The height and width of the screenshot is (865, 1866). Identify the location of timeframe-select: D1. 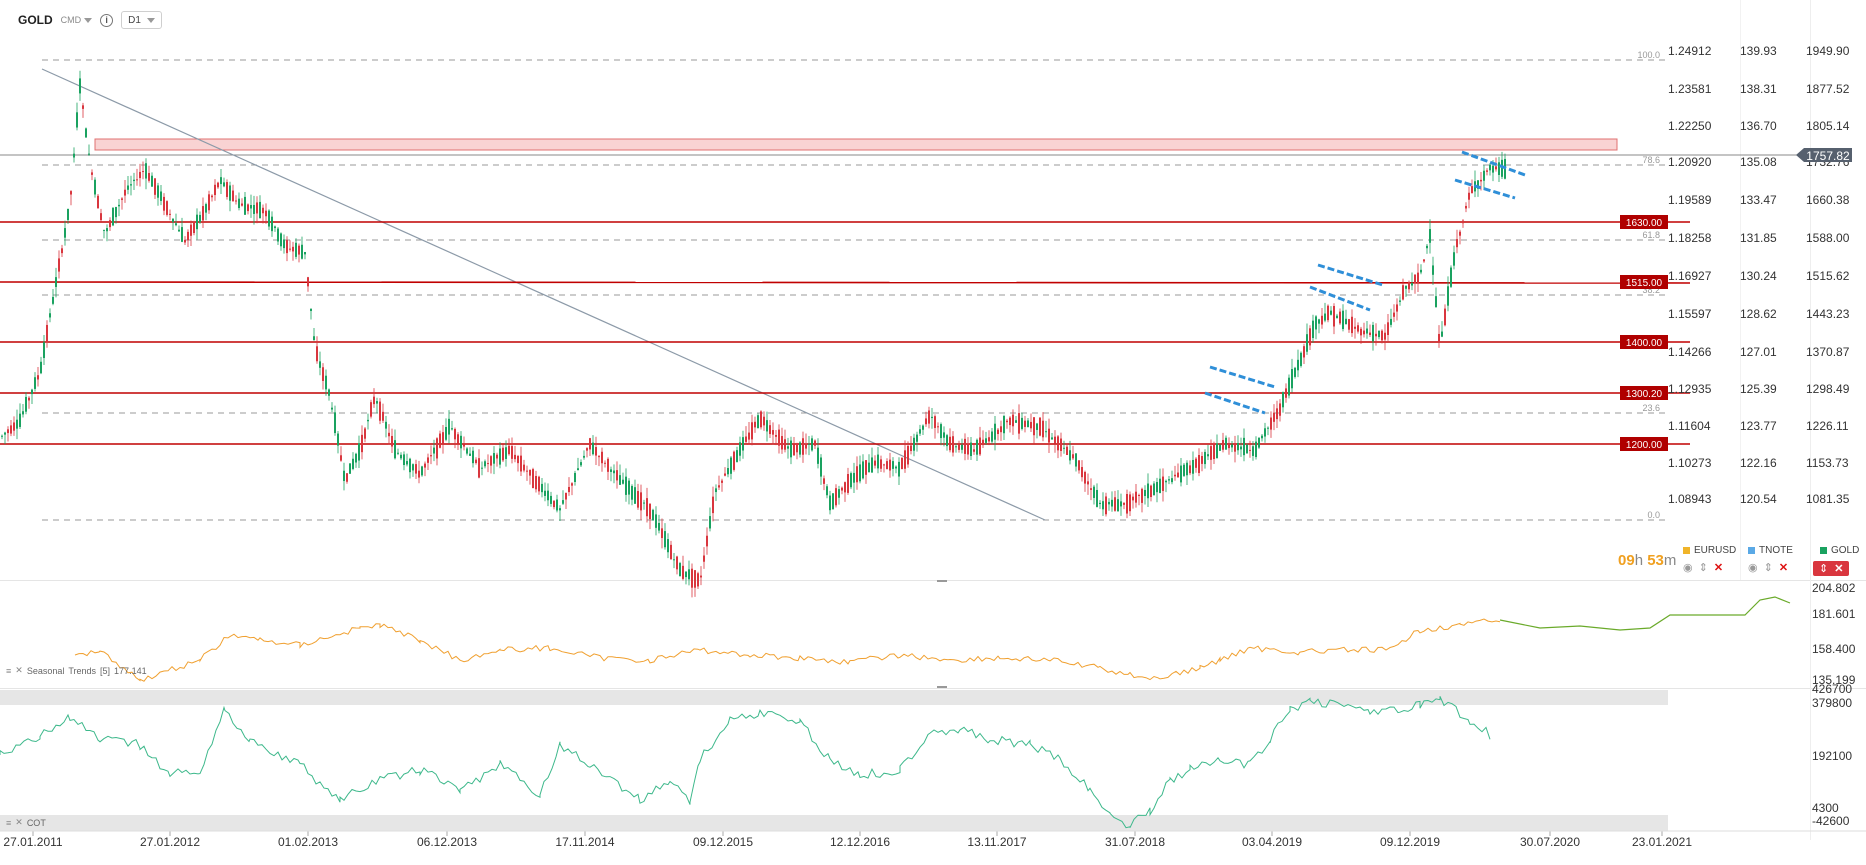
(141, 20).